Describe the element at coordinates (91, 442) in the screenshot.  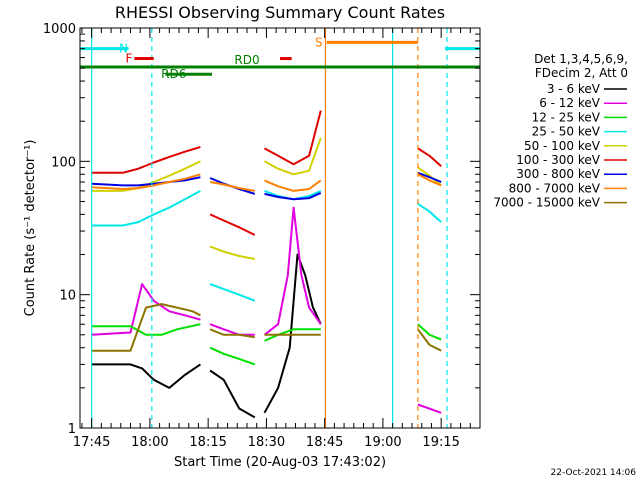
I see `x-tick-label: 17:45` at that location.